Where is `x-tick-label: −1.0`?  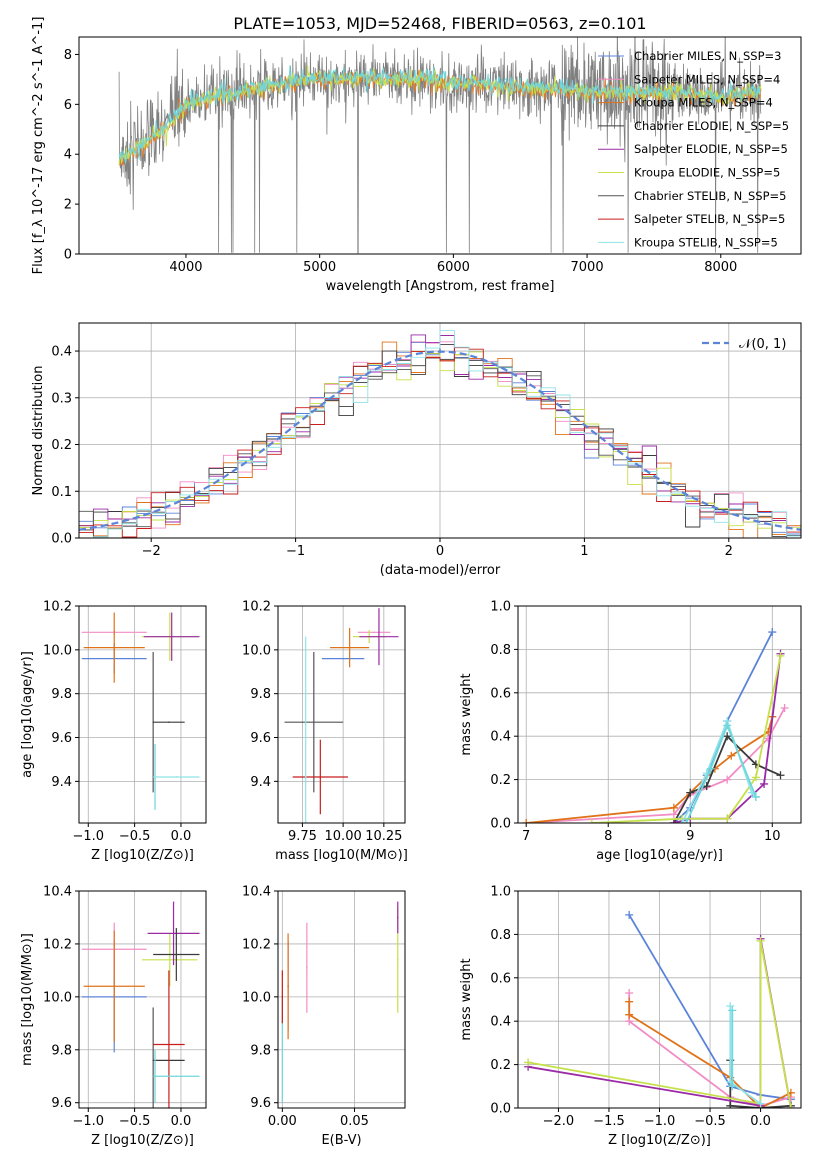 x-tick-label: −1.0 is located at coordinates (88, 1121).